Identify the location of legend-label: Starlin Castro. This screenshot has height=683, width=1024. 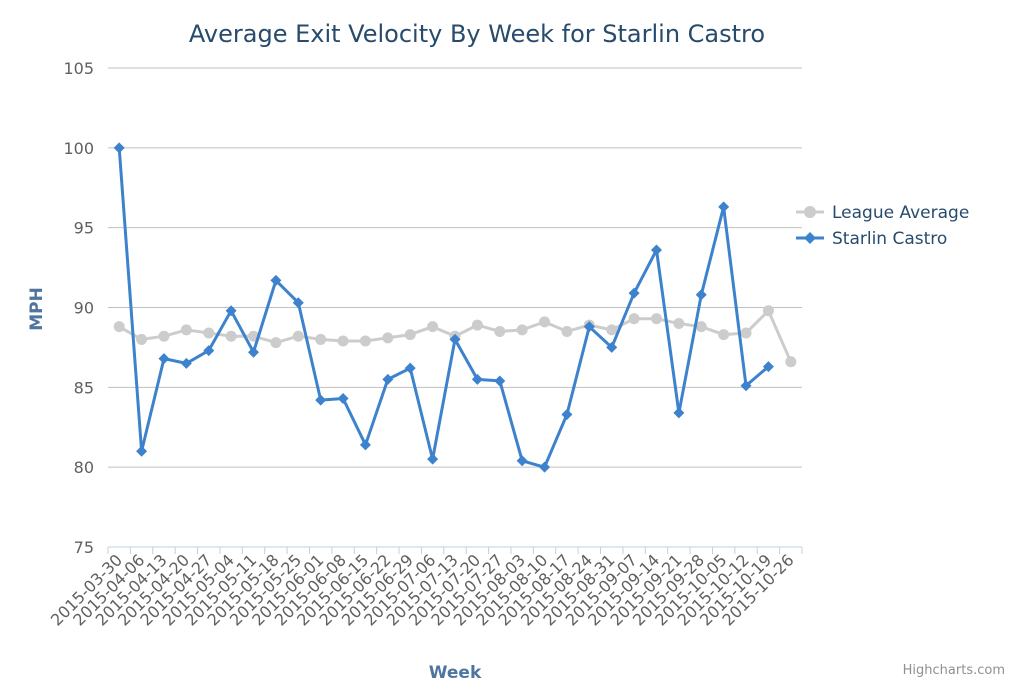
(889, 239).